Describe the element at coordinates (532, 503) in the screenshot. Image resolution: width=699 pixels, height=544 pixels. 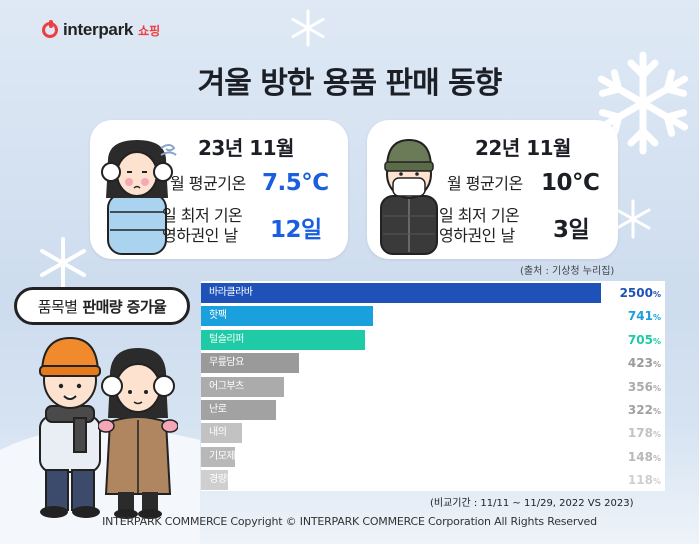
I see `compare-period: (비교기간 : 11/11 ~ 11/29, 2022 VS 2023)` at that location.